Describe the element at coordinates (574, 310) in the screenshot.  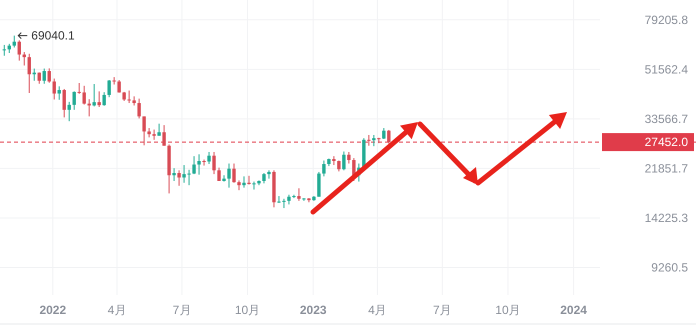
I see `x-tick-label: 2024` at that location.